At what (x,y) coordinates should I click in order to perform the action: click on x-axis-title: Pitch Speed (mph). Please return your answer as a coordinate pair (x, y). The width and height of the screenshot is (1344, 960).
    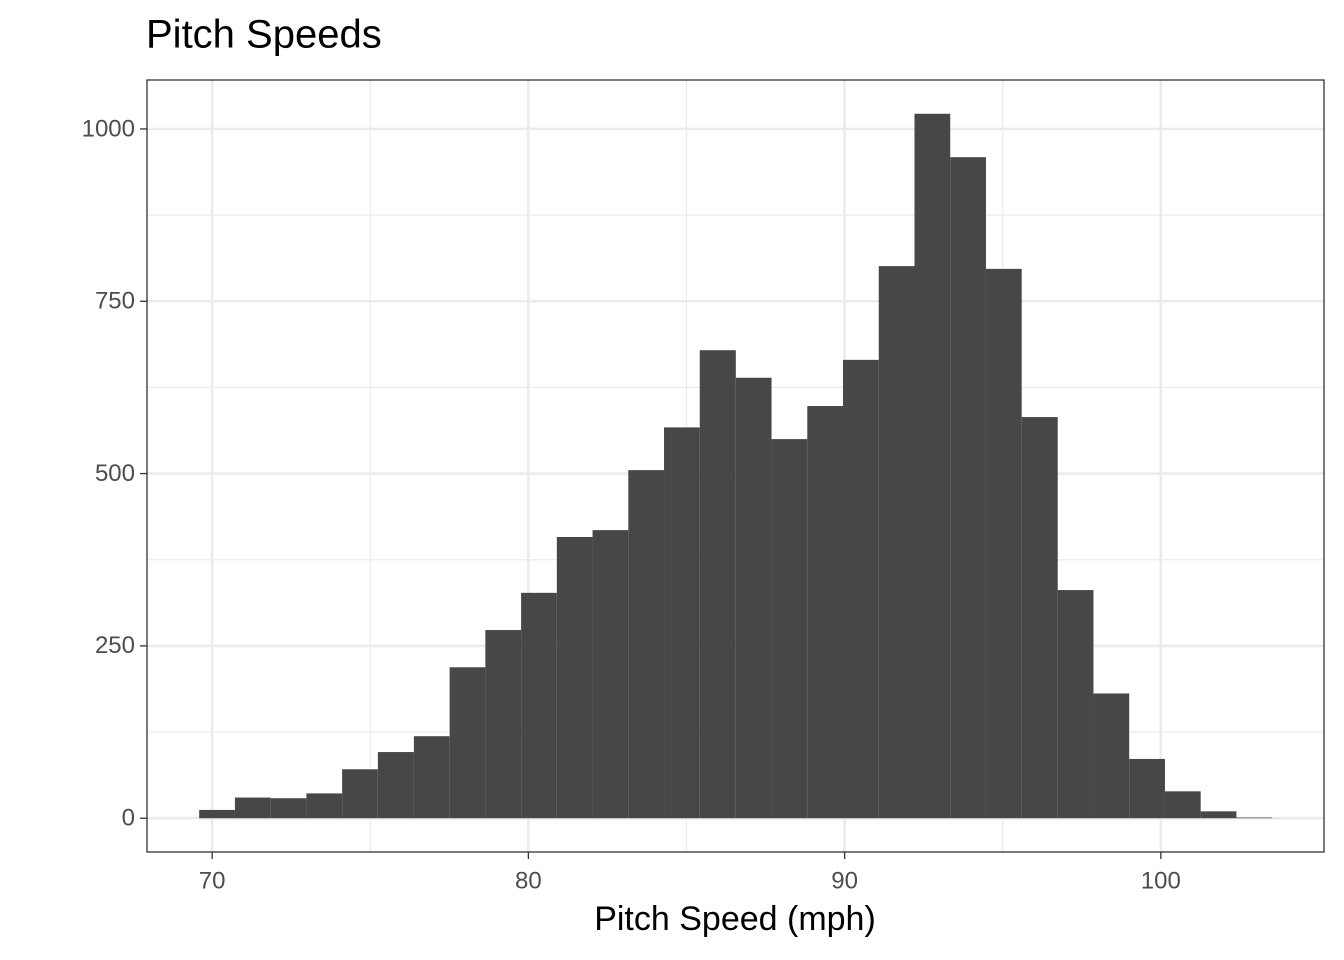
    Looking at the image, I should click on (735, 919).